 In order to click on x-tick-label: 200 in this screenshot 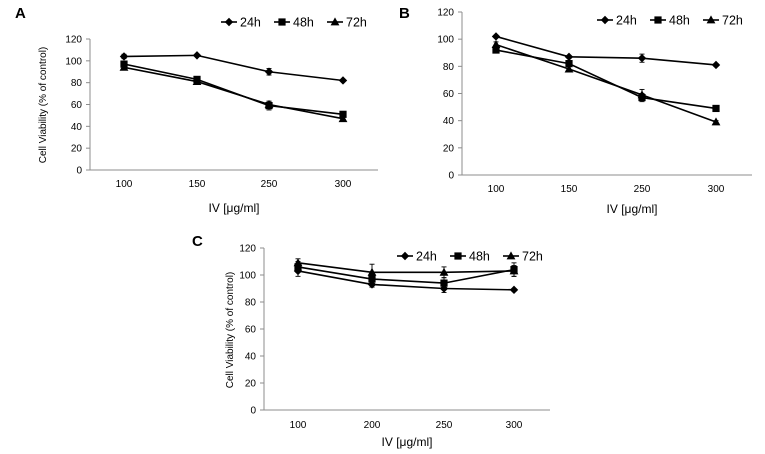, I will do `click(372, 425)`.